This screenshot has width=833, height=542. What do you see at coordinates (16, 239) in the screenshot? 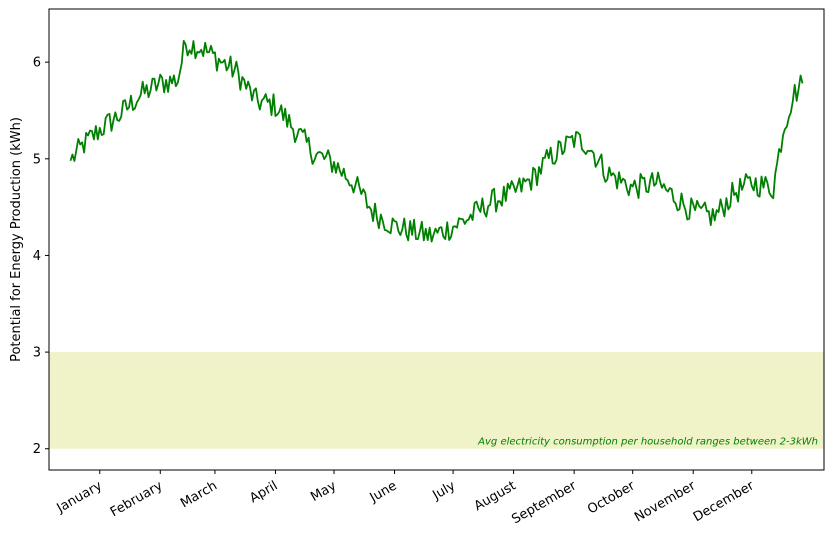
I see `y-axis-label: Potential for Energy Production (kWh)` at bounding box center [16, 239].